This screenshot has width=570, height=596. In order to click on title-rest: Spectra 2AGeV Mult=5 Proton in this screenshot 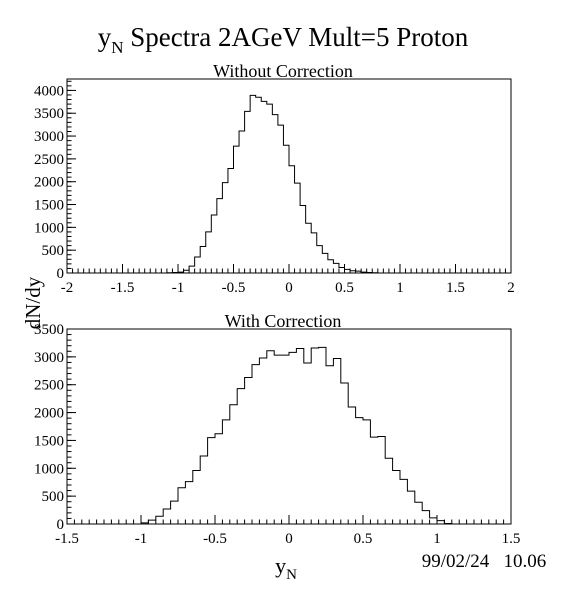, I will do `click(296, 37)`.